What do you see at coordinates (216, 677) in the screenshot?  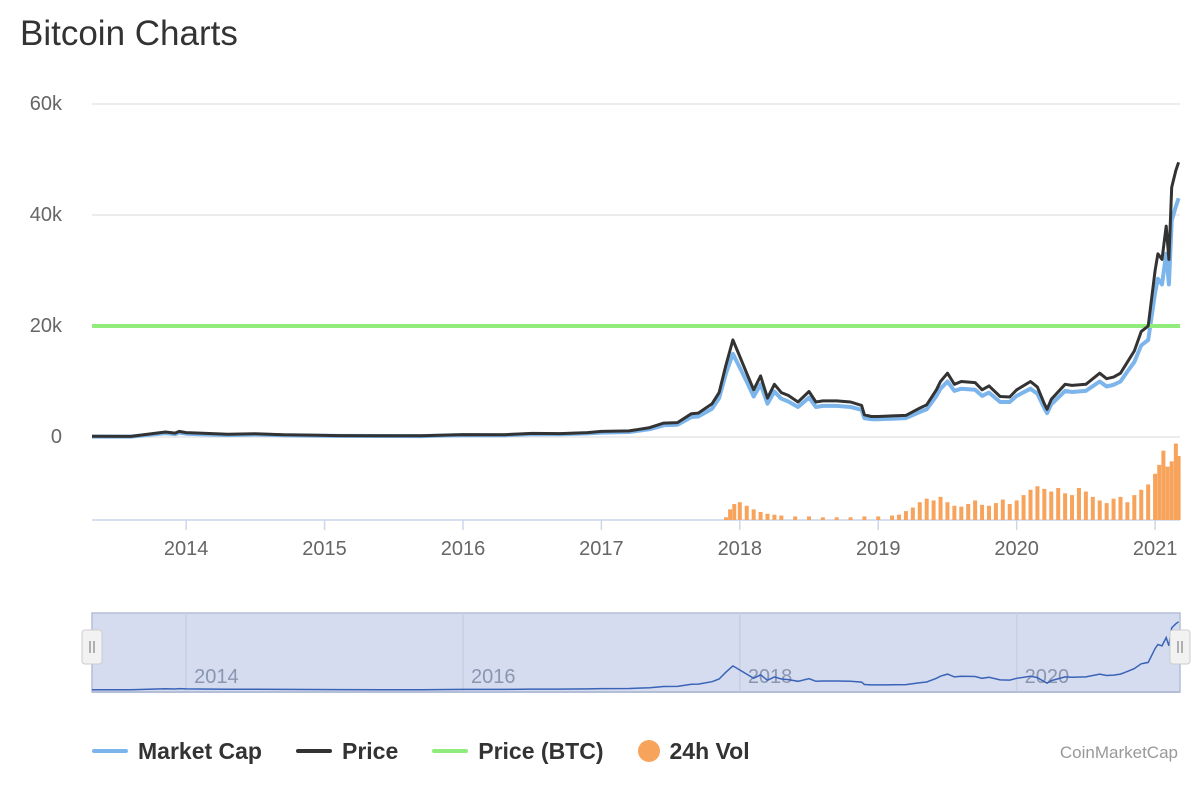 I see `navigator-tick-label: 2014` at bounding box center [216, 677].